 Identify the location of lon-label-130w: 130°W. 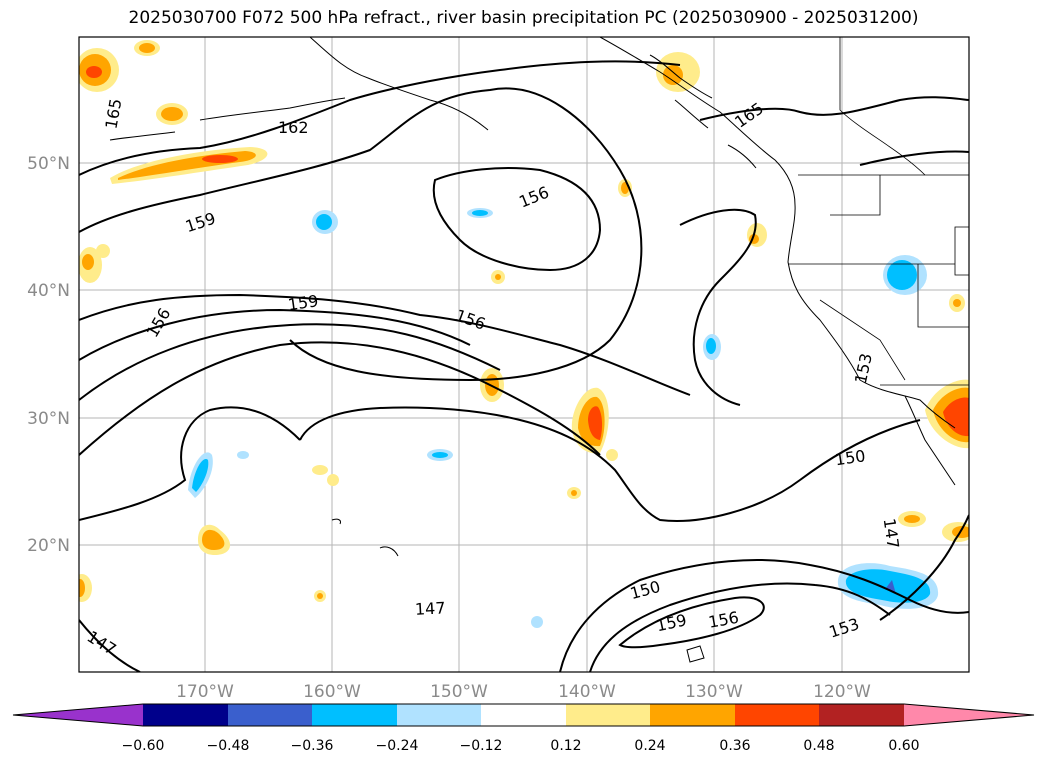
(714, 692).